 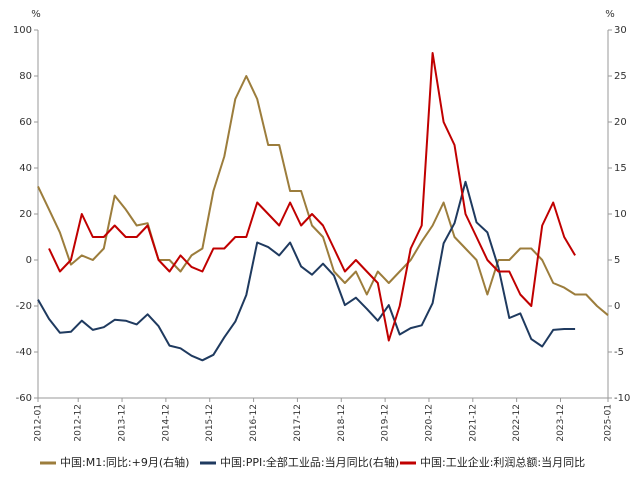 What do you see at coordinates (309, 462) in the screenshot?
I see `legend-label: 中国:PPI:全部工业品:当月同比(右轴)` at bounding box center [309, 462].